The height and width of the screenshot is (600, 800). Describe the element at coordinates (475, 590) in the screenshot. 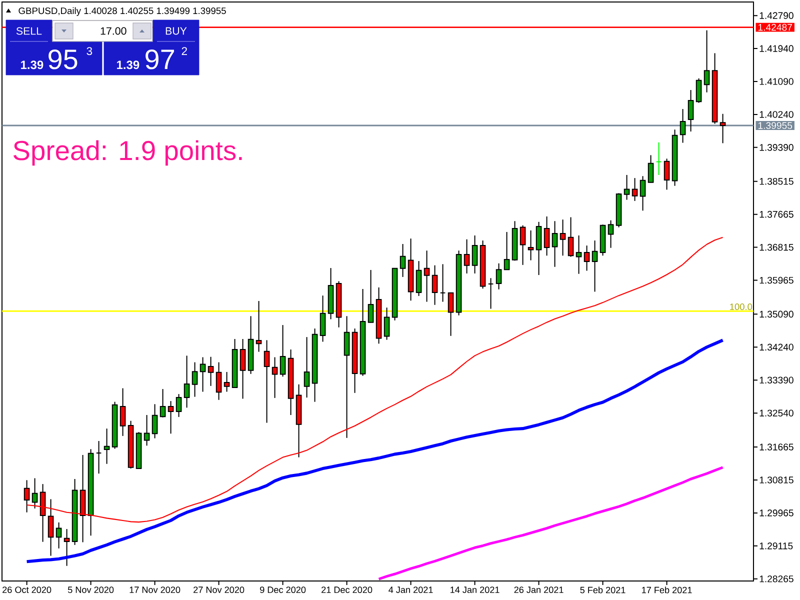

I see `x-tick-label: 14 Jan 2021` at that location.